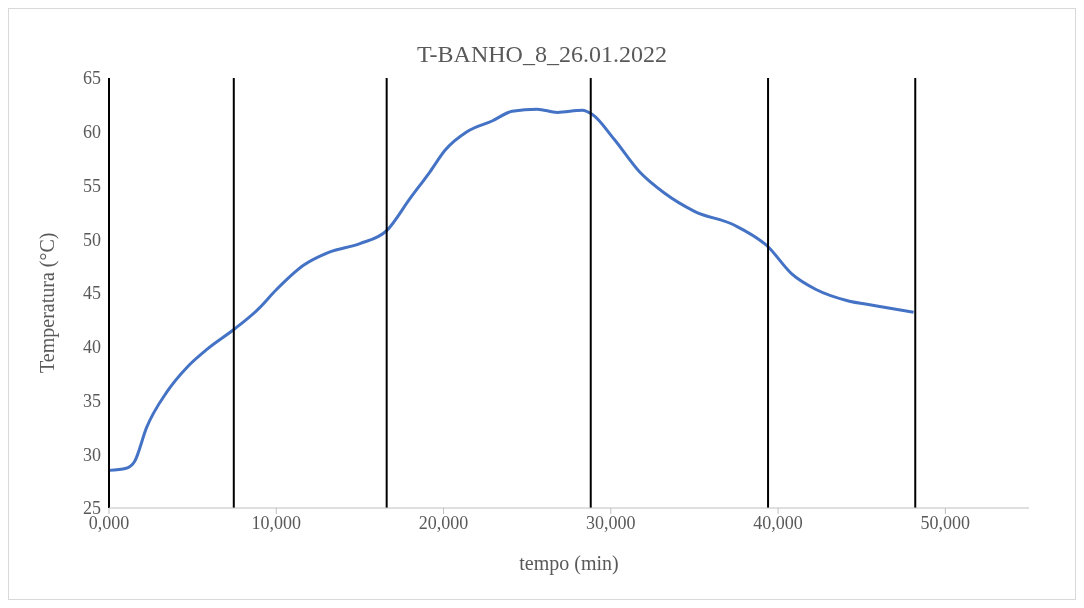 This screenshot has width=1084, height=608. What do you see at coordinates (92, 239) in the screenshot?
I see `y-tick-label: 50` at bounding box center [92, 239].